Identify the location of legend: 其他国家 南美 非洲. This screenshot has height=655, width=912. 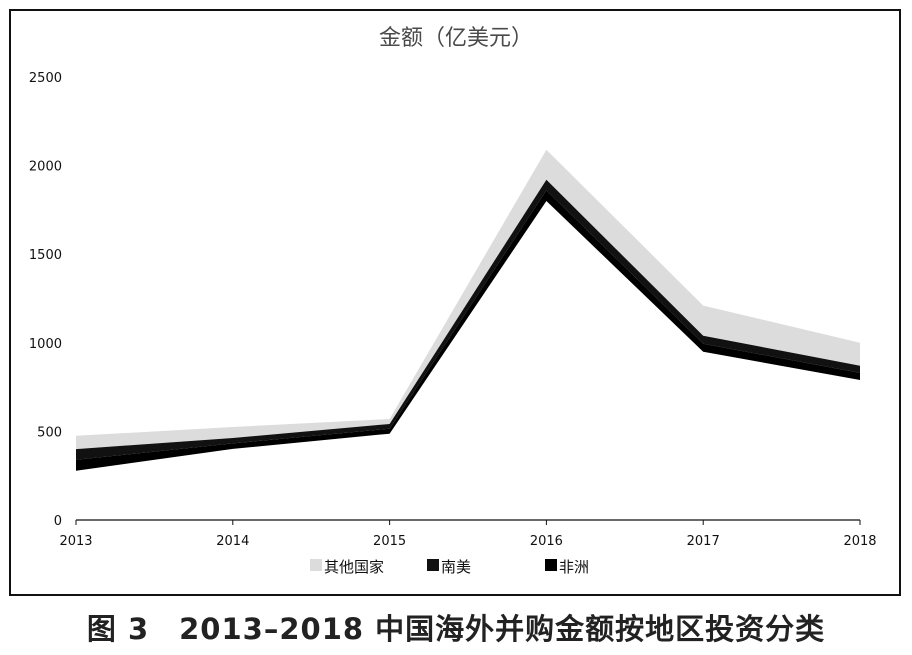
(449, 567).